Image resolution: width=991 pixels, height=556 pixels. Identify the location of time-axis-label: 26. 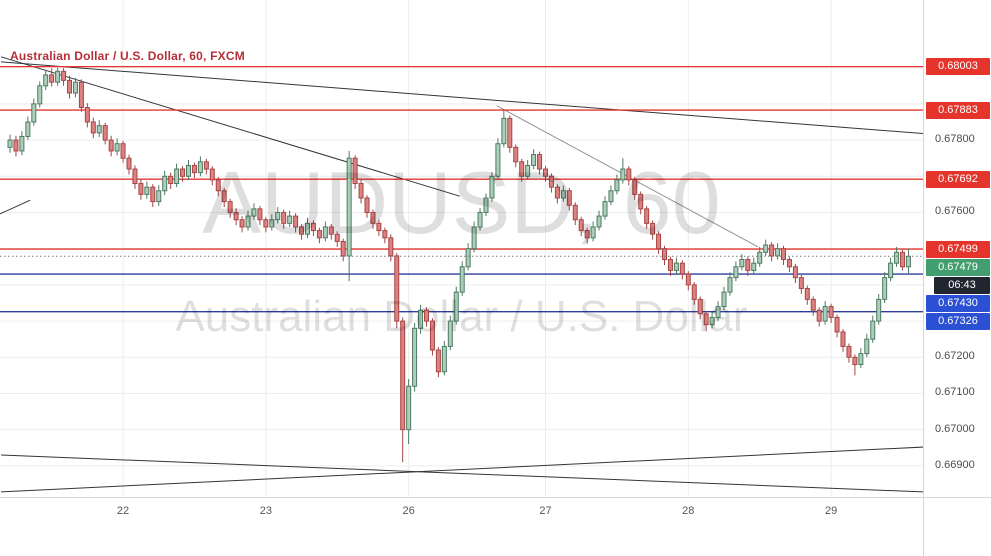
(408, 511).